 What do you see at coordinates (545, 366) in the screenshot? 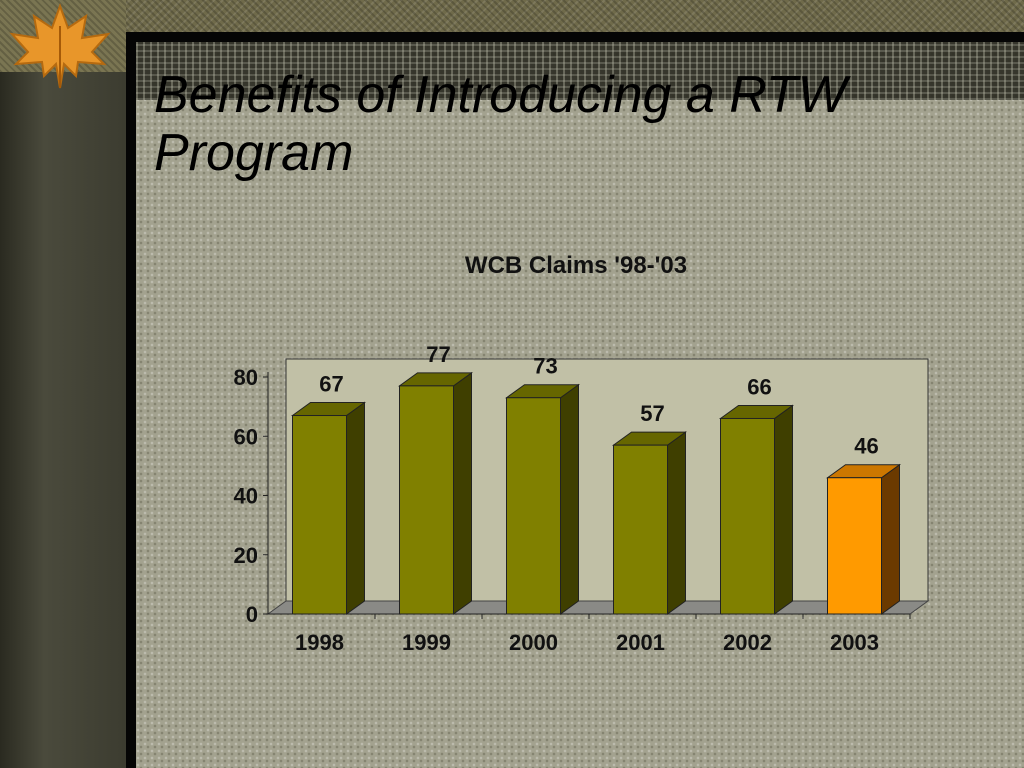
I see `data-label: 73` at bounding box center [545, 366].